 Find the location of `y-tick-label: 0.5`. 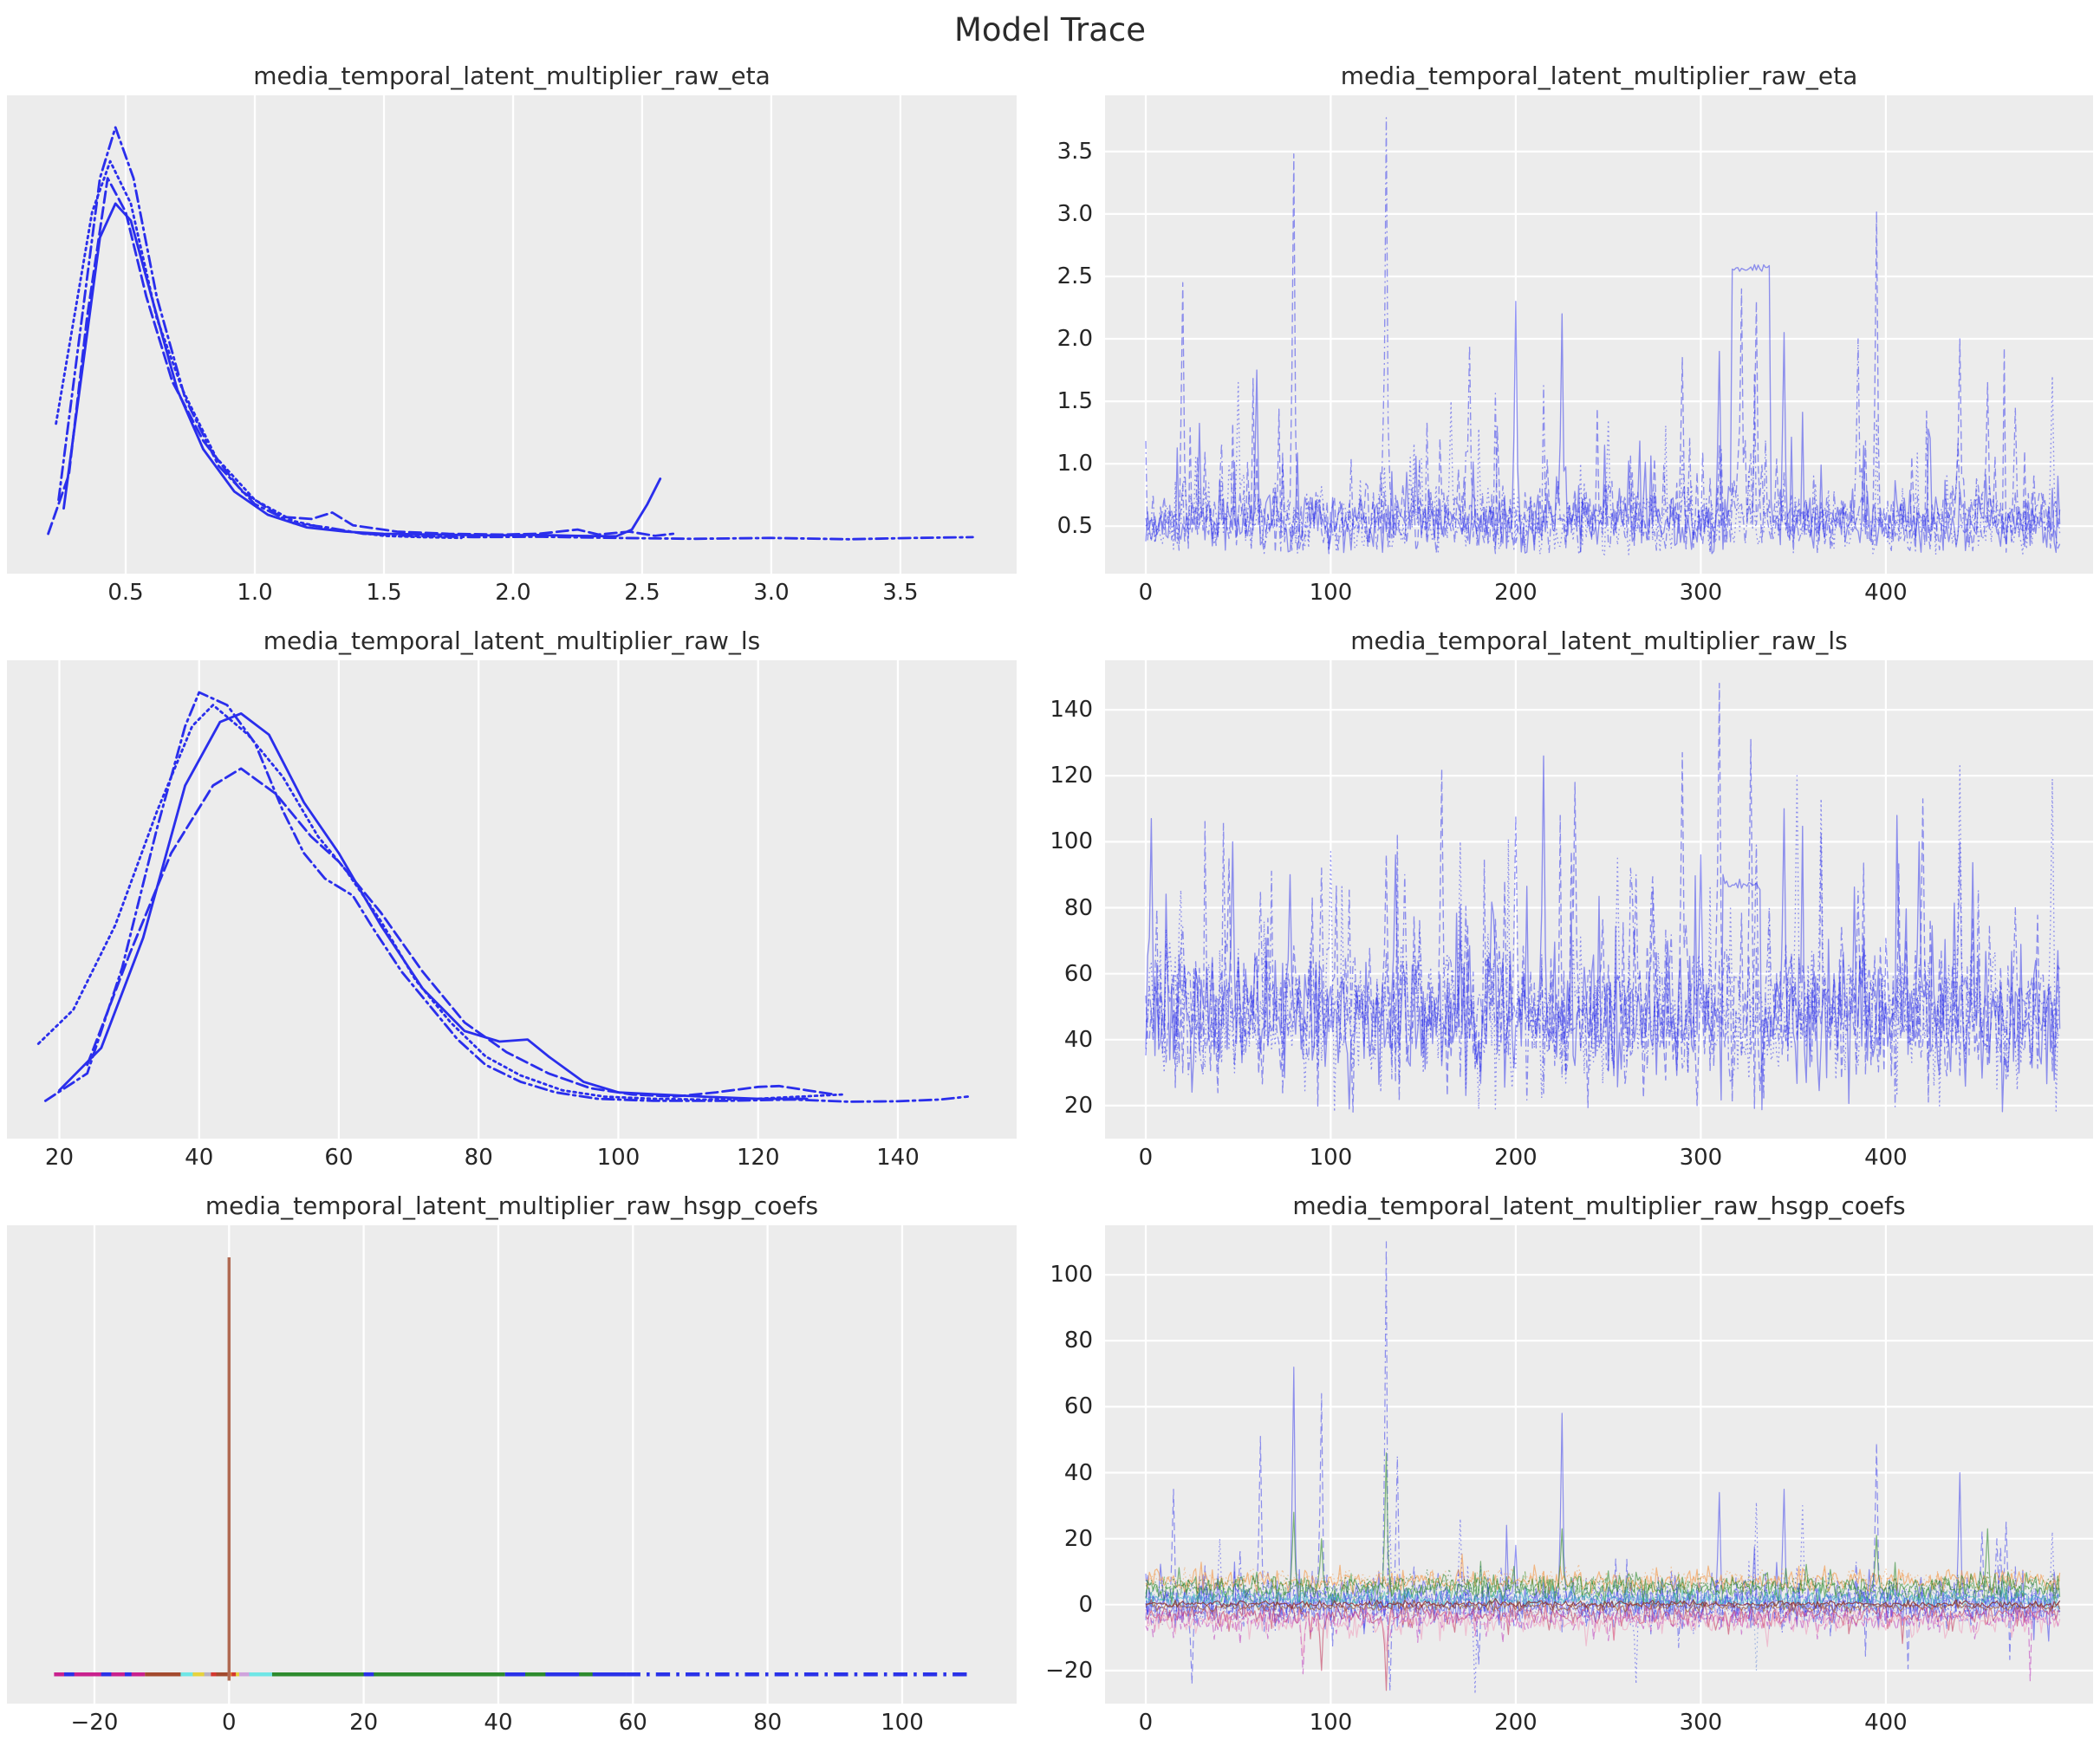

y-tick-label: 0.5 is located at coordinates (1075, 527).